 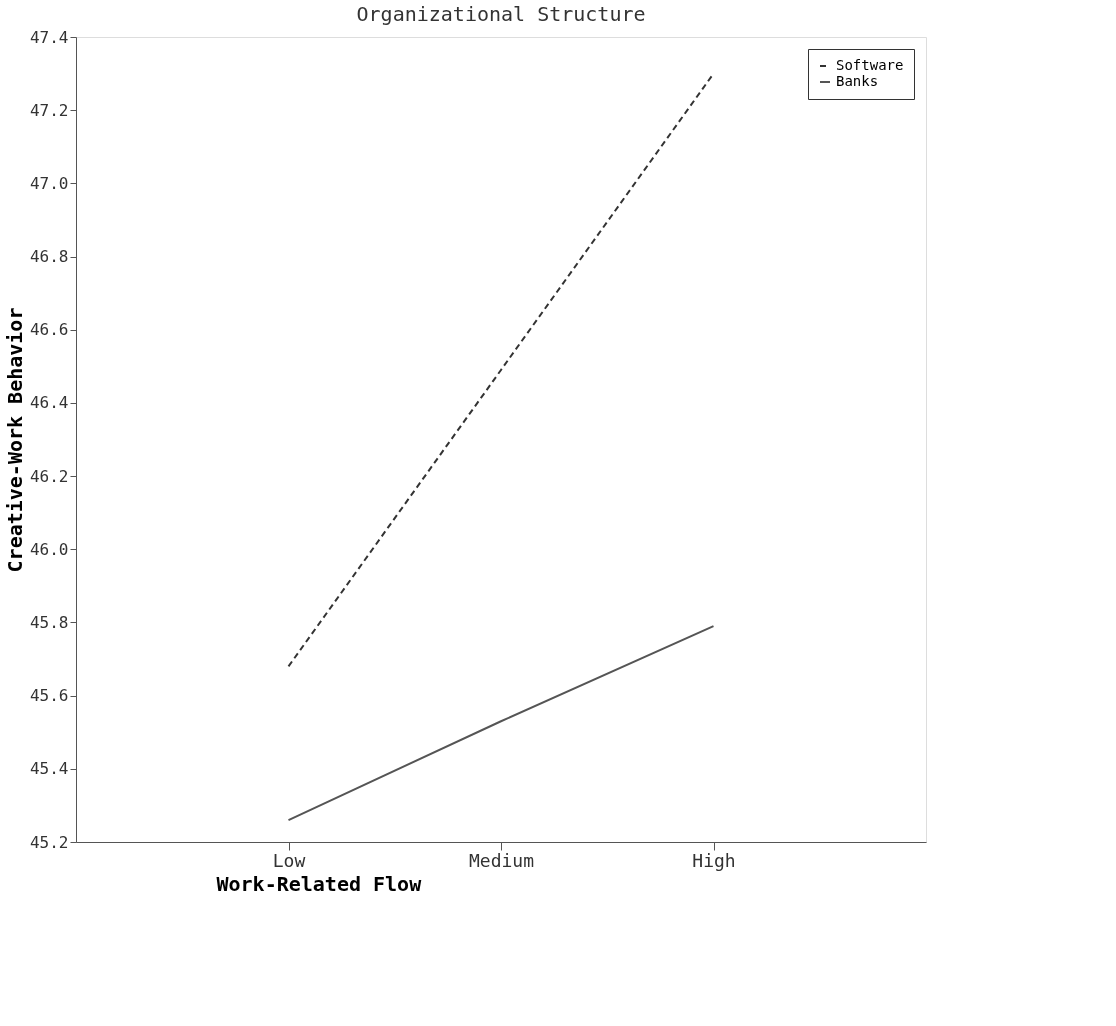 I want to click on legend-label: Banks, so click(x=857, y=81).